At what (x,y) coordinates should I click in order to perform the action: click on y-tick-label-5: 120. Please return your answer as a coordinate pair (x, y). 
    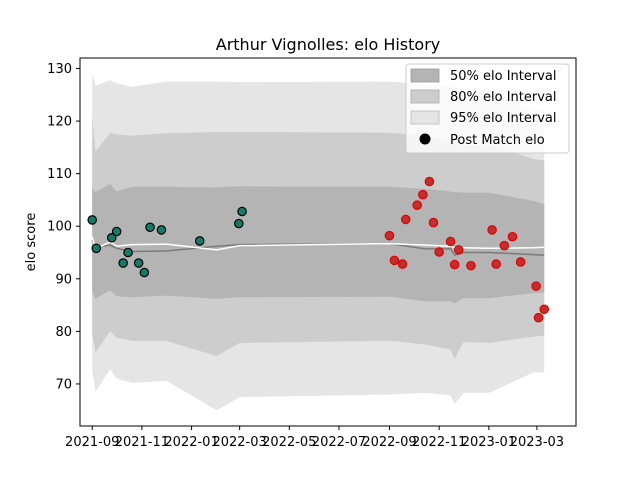
    Looking at the image, I should click on (59, 122).